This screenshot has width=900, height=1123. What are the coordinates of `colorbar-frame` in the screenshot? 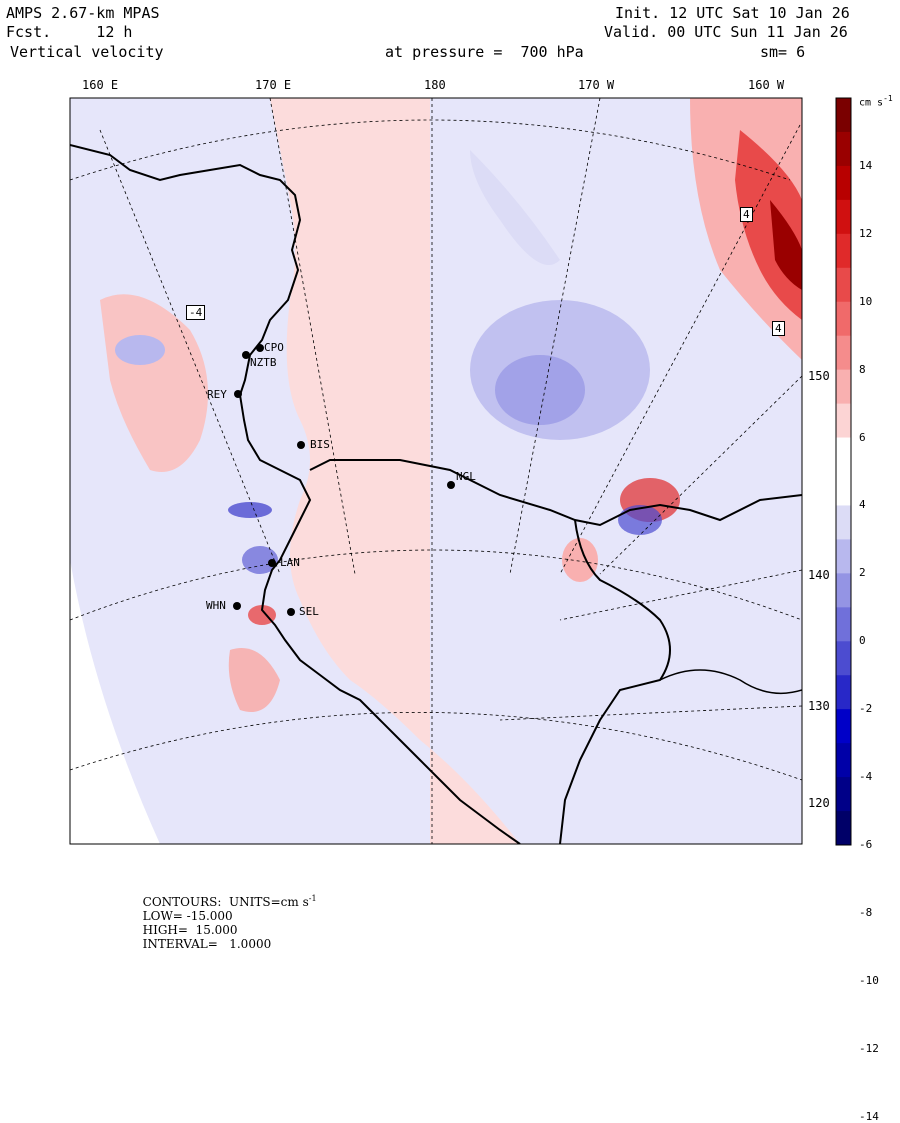 It's located at (843, 471).